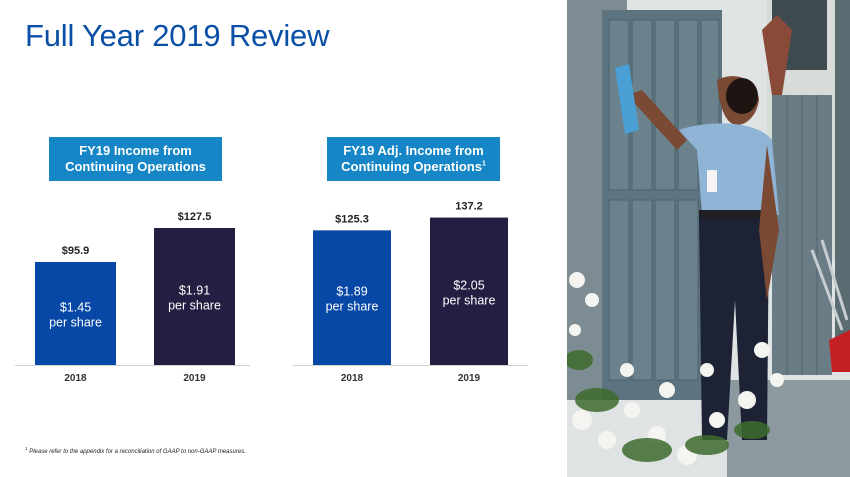 The image size is (850, 477). I want to click on page-title: Full Year 2019 Review, so click(177, 35).